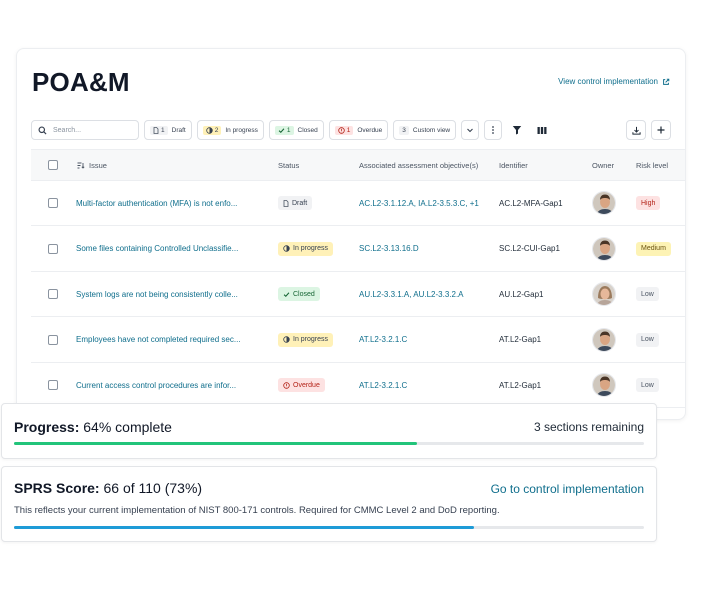  Describe the element at coordinates (470, 130) in the screenshot. I see `view-dropdown-button` at that location.